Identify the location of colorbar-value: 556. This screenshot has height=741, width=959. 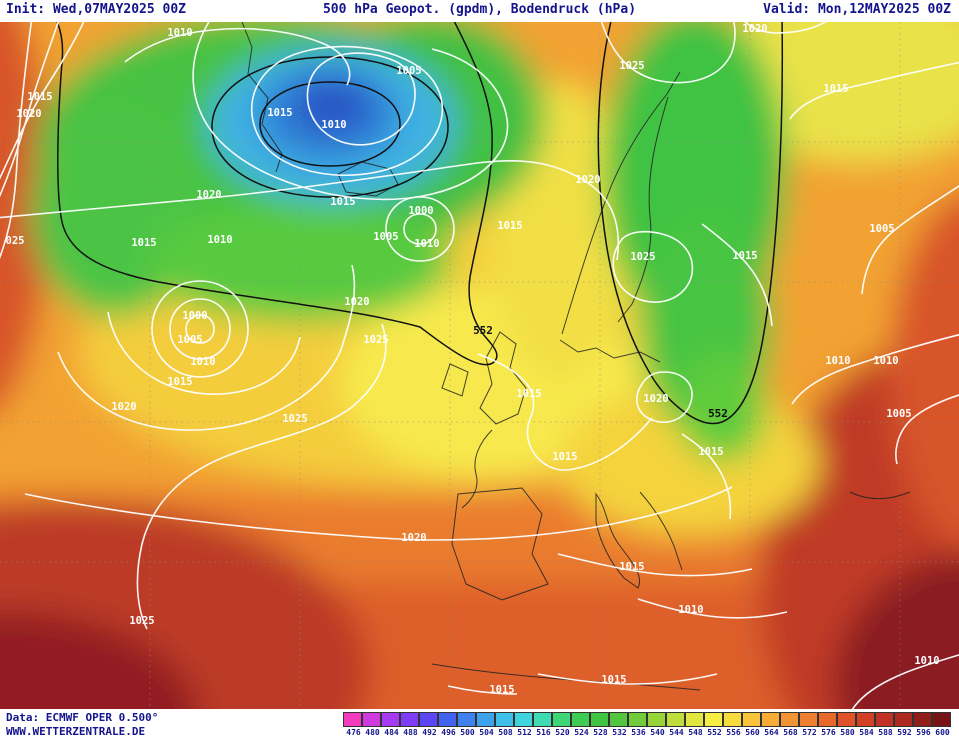
(733, 732).